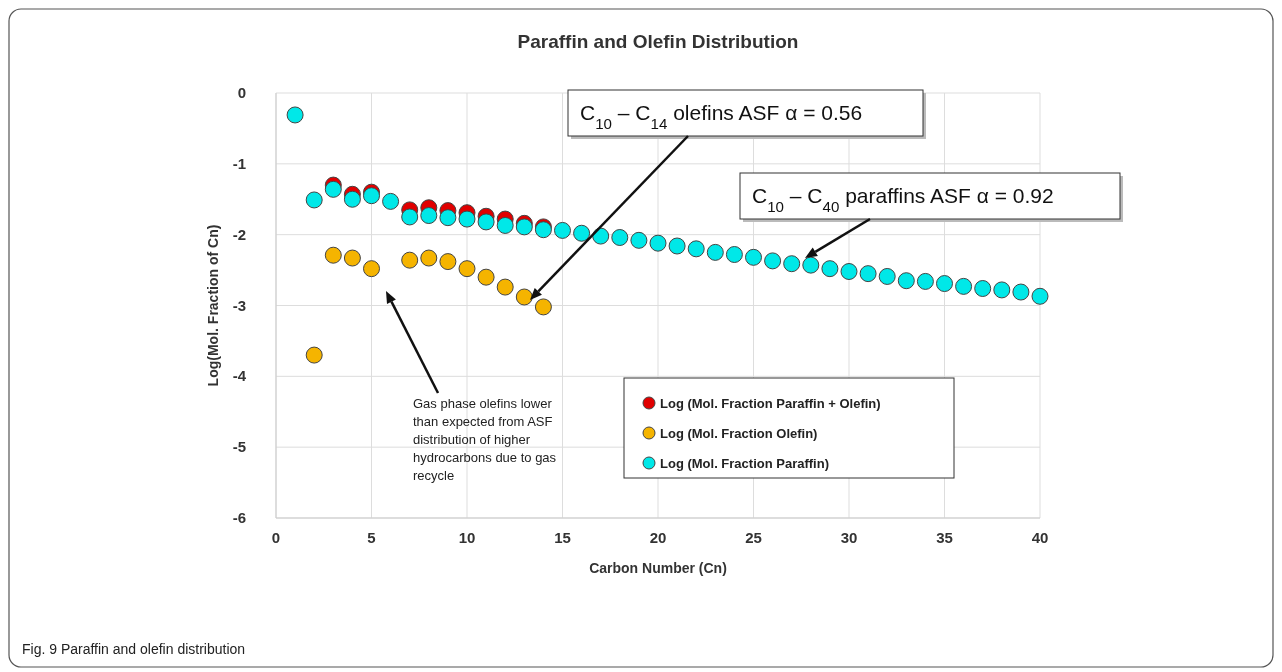 The height and width of the screenshot is (672, 1282). Describe the element at coordinates (1040, 537) in the screenshot. I see `x-tick-label: 40` at that location.